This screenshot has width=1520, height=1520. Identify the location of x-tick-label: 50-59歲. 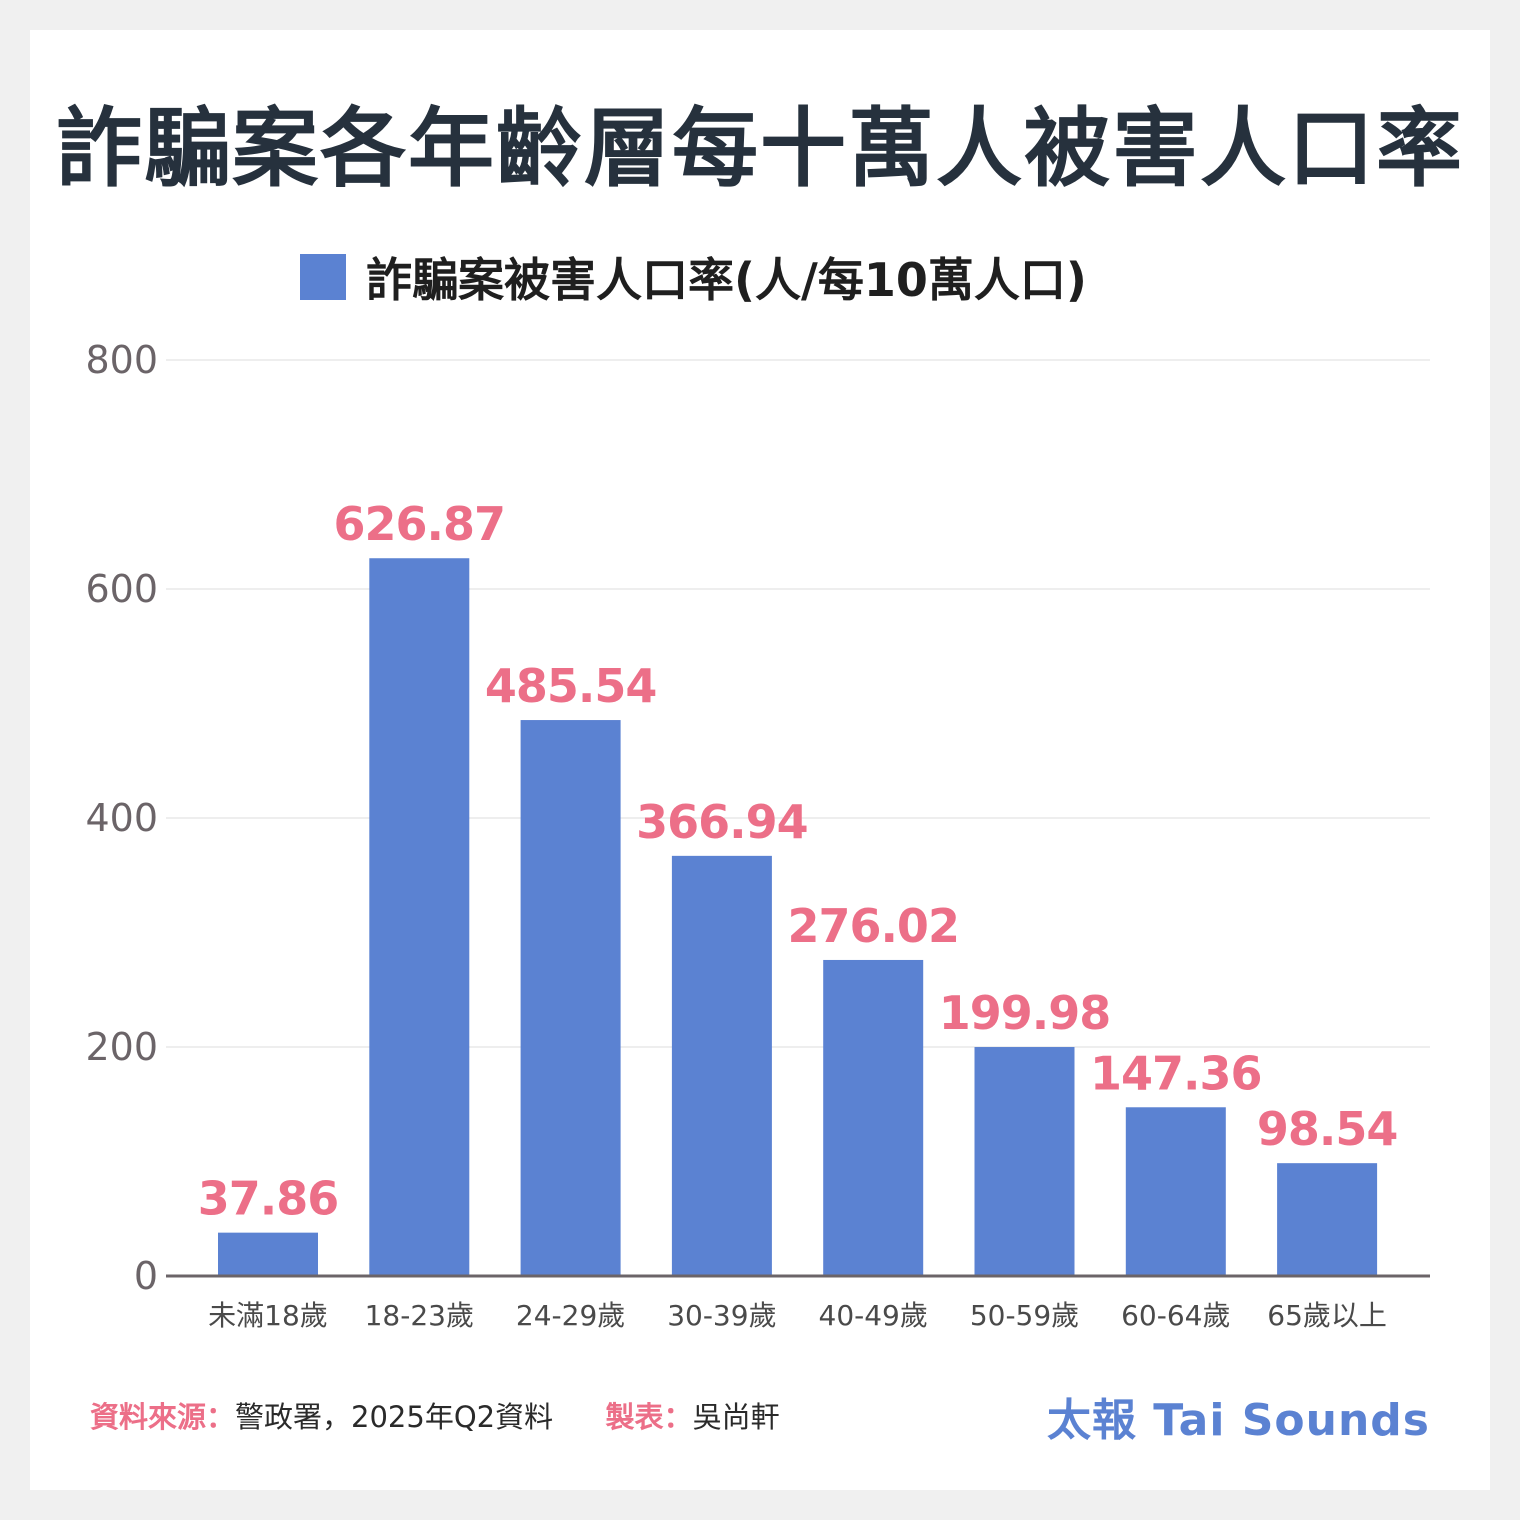
(1024, 1315).